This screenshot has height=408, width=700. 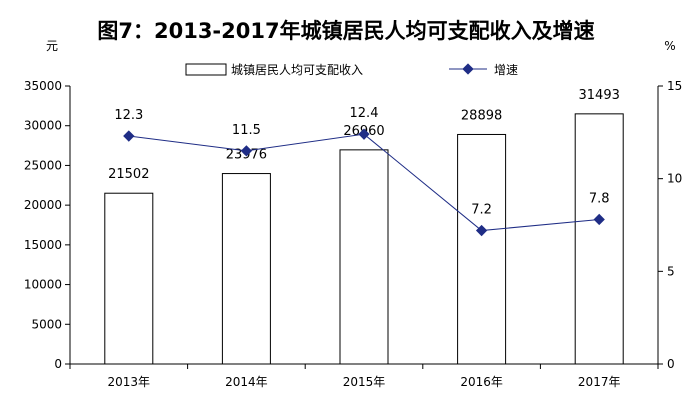 What do you see at coordinates (46, 324) in the screenshot?
I see `left-tick-label: 5000` at bounding box center [46, 324].